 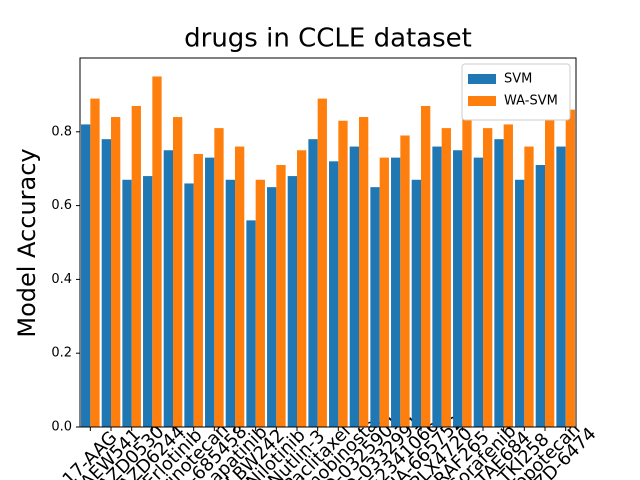 What do you see at coordinates (27, 242) in the screenshot?
I see `y-axis-label: Model Accuracy` at bounding box center [27, 242].